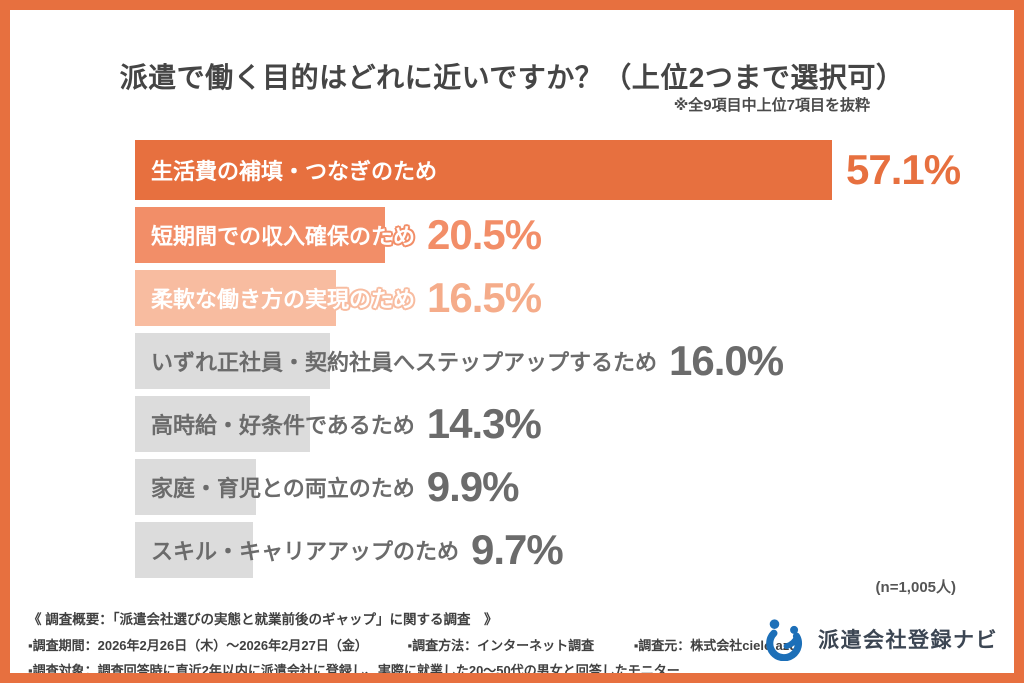 This screenshot has width=1024, height=683. Describe the element at coordinates (915, 587) in the screenshot. I see `sample-size-note: (n=1,005人)` at that location.